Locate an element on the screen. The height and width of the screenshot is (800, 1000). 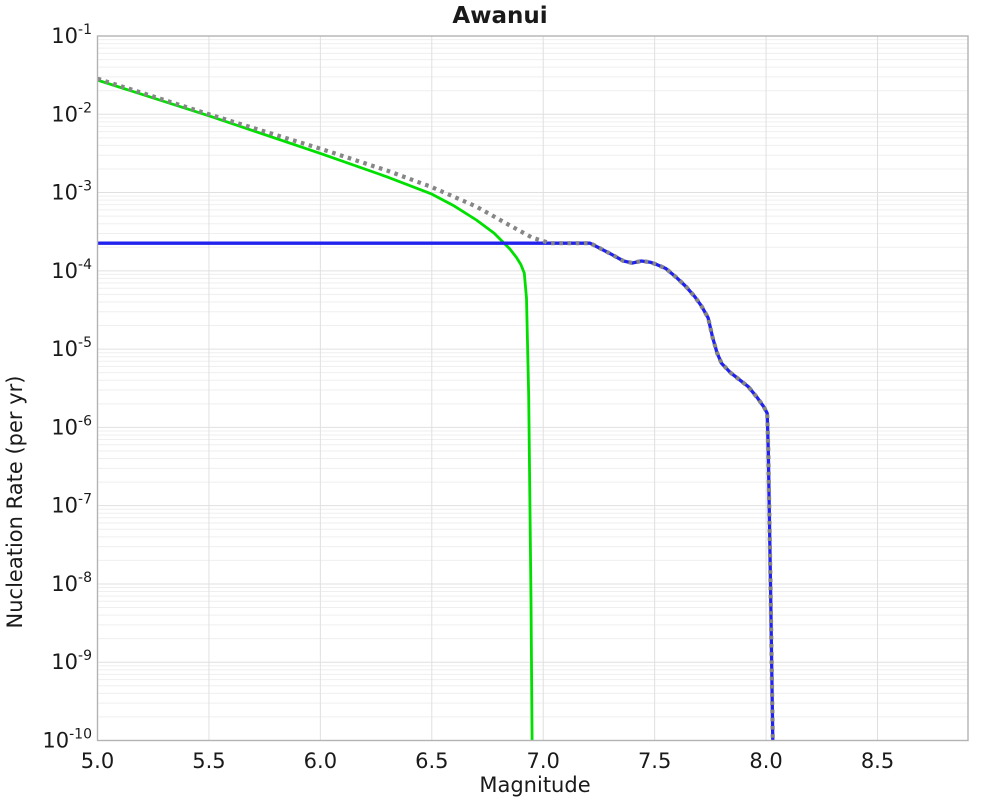
y-tick-label: 10⁻¹ is located at coordinates (71, 35).